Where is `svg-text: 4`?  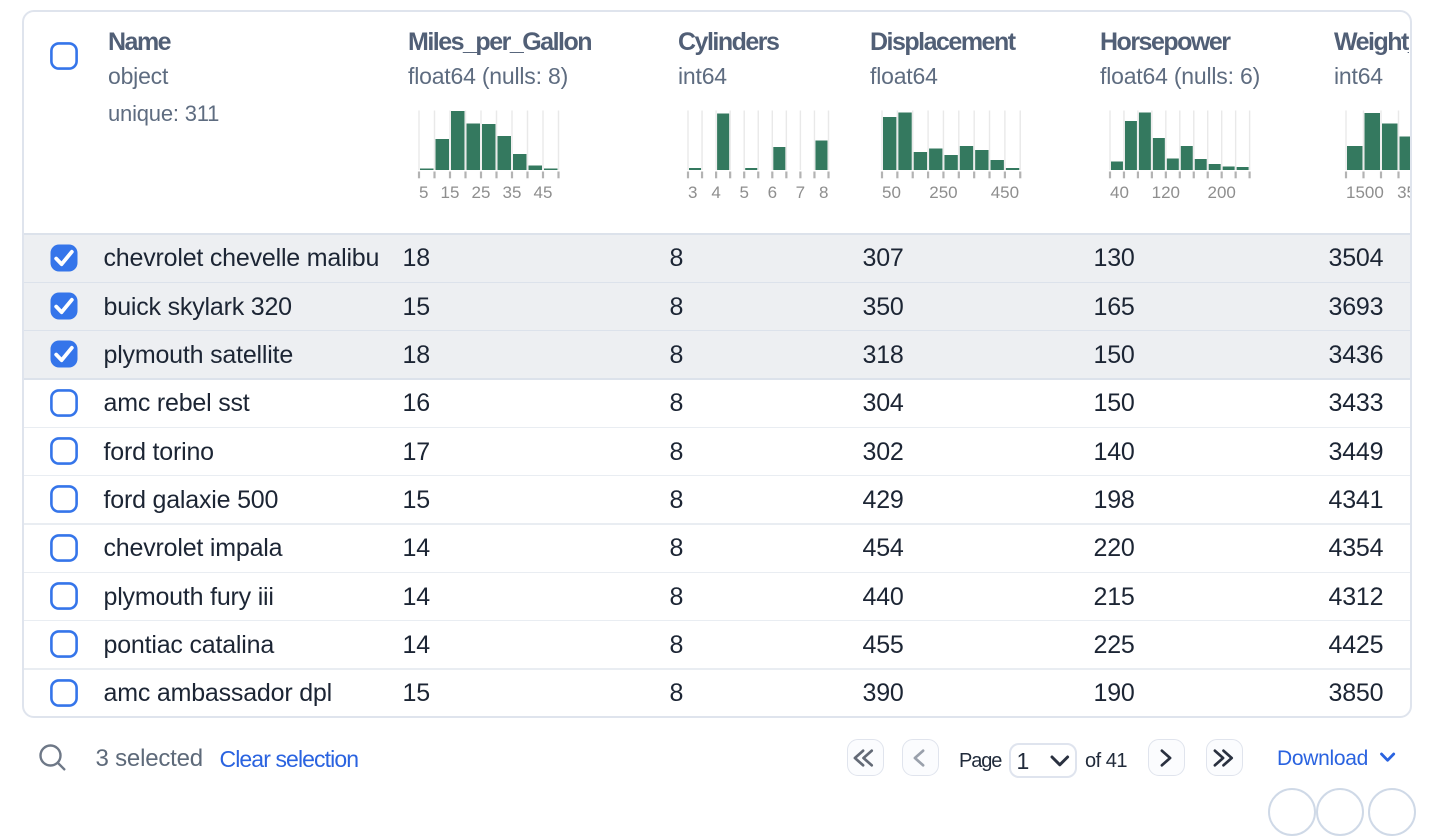 svg-text: 4 is located at coordinates (715, 192).